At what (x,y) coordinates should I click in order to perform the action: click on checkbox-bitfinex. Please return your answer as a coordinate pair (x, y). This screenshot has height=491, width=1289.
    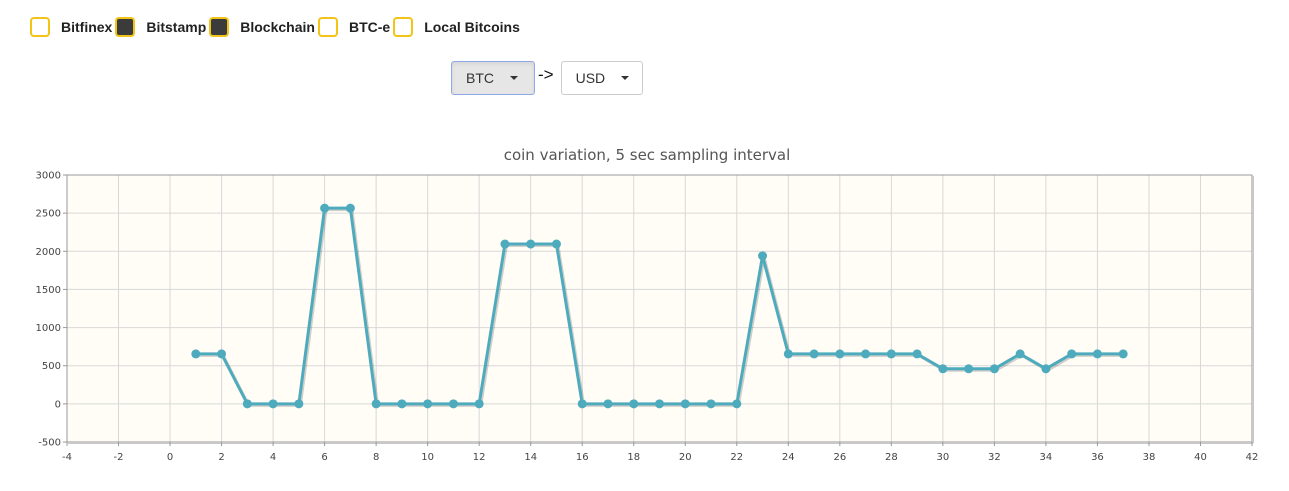
    Looking at the image, I should click on (40, 27).